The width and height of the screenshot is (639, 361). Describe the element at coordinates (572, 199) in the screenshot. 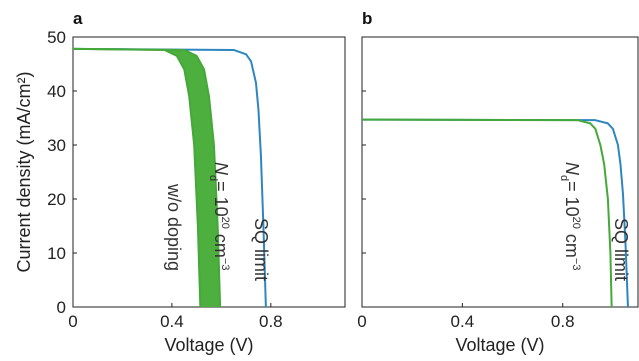

I see `panel-b-doping-label-mid: = 10` at that location.